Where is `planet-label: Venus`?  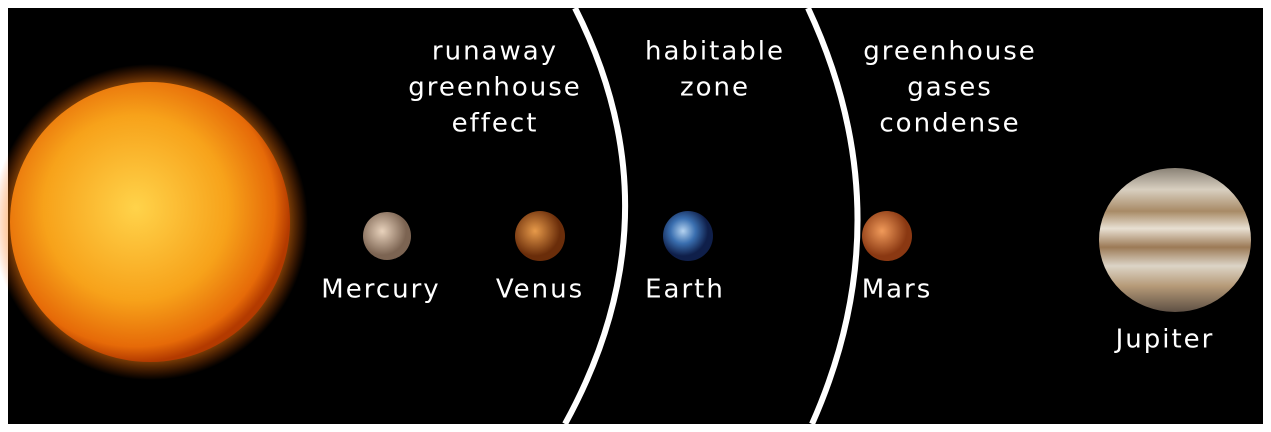
planet-label: Venus is located at coordinates (540, 290).